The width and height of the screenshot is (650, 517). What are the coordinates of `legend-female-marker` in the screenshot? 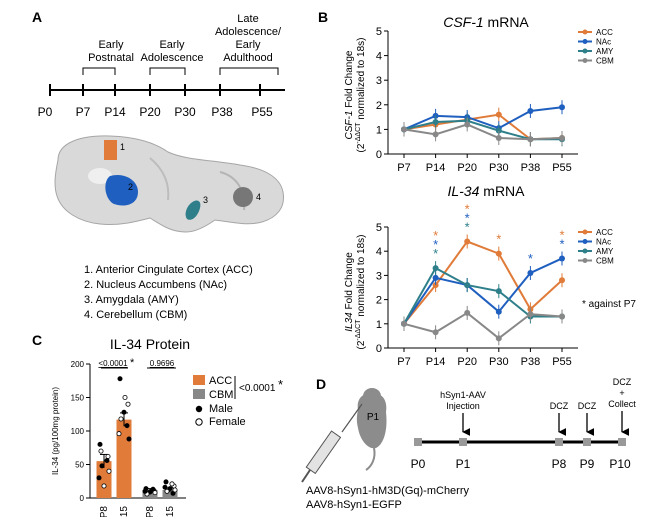 It's located at (199, 422).